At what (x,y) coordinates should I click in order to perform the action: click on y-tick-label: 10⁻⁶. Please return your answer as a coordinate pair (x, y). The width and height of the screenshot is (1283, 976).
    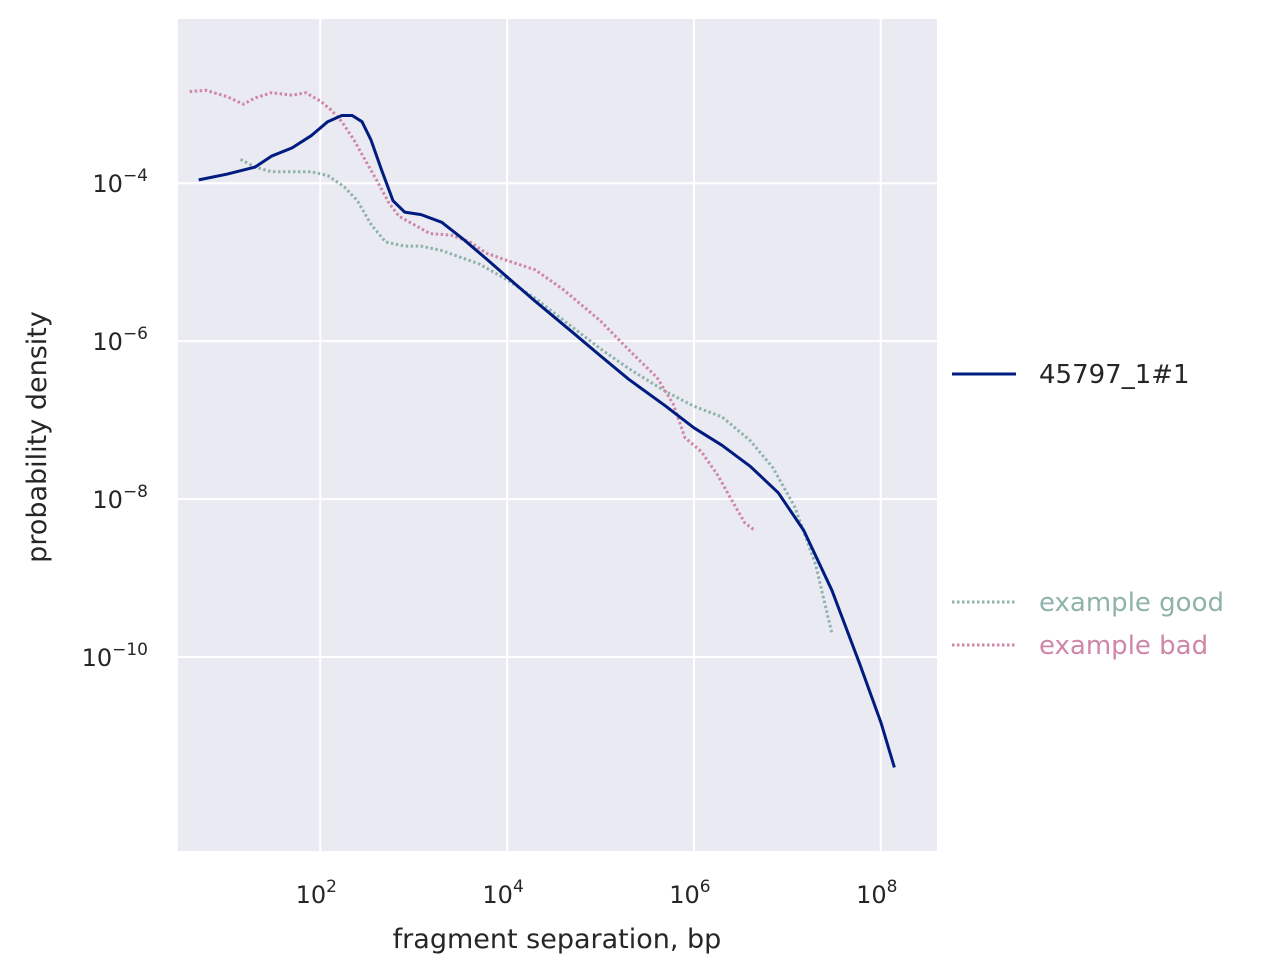
    Looking at the image, I should click on (120, 340).